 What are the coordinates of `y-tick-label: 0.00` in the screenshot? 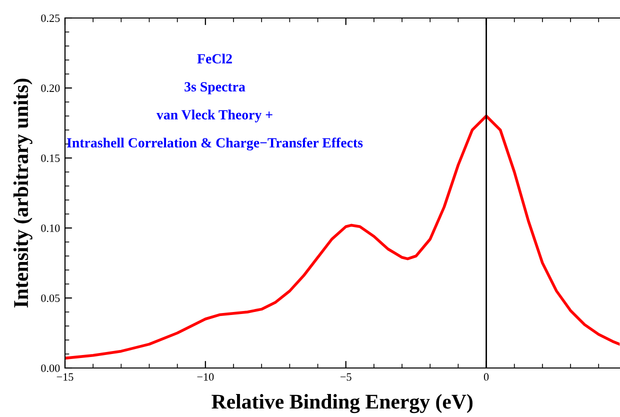 It's located at (50, 368).